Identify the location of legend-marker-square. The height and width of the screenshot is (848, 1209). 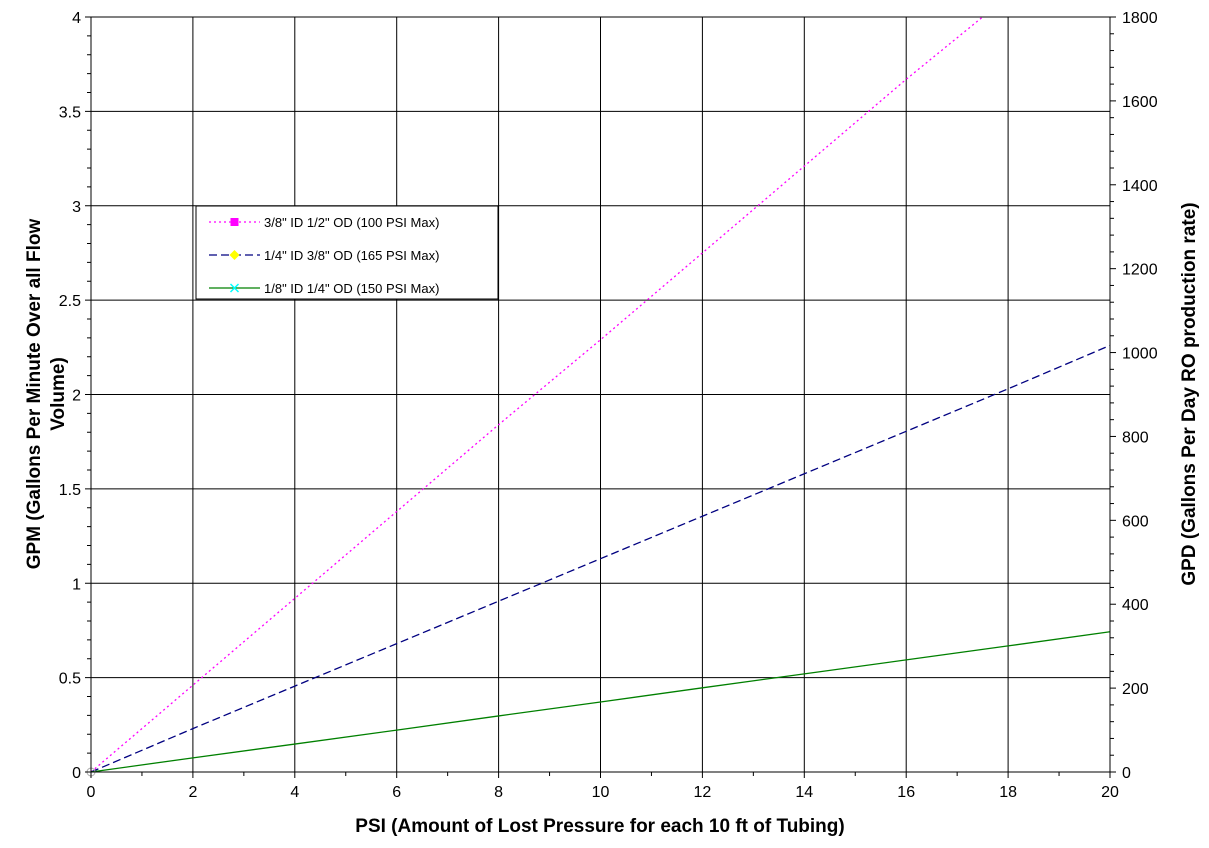
(234, 222).